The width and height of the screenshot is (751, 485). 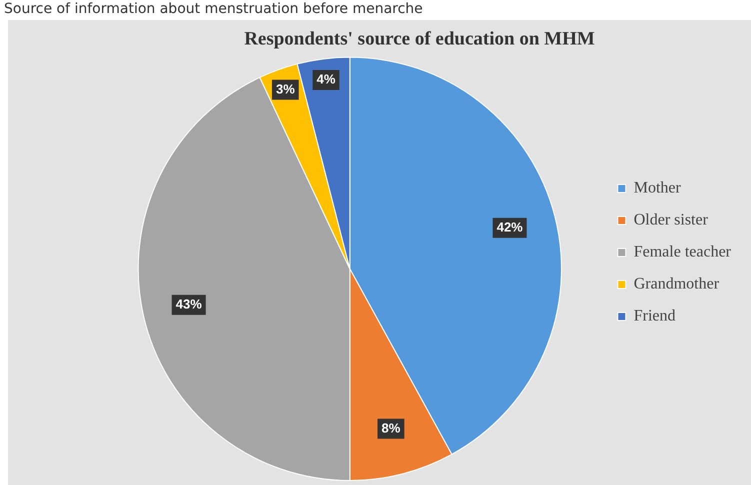 I want to click on chart-title: Respondents' source of education on MHM, so click(x=419, y=39).